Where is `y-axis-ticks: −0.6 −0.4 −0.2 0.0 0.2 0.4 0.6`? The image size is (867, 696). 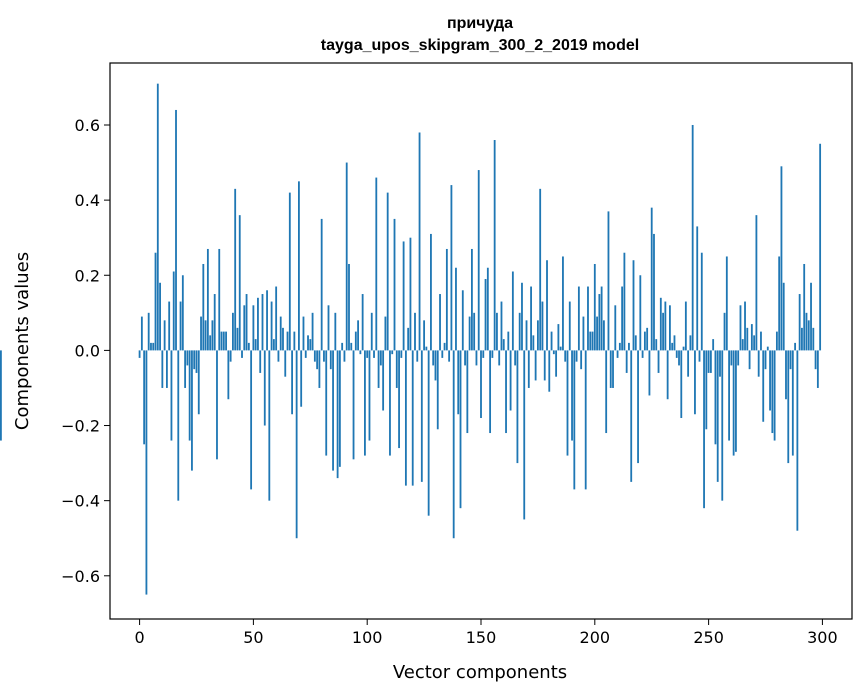
y-axis-ticks: −0.6 −0.4 −0.2 0.0 0.2 0.4 0.6 is located at coordinates (85, 351).